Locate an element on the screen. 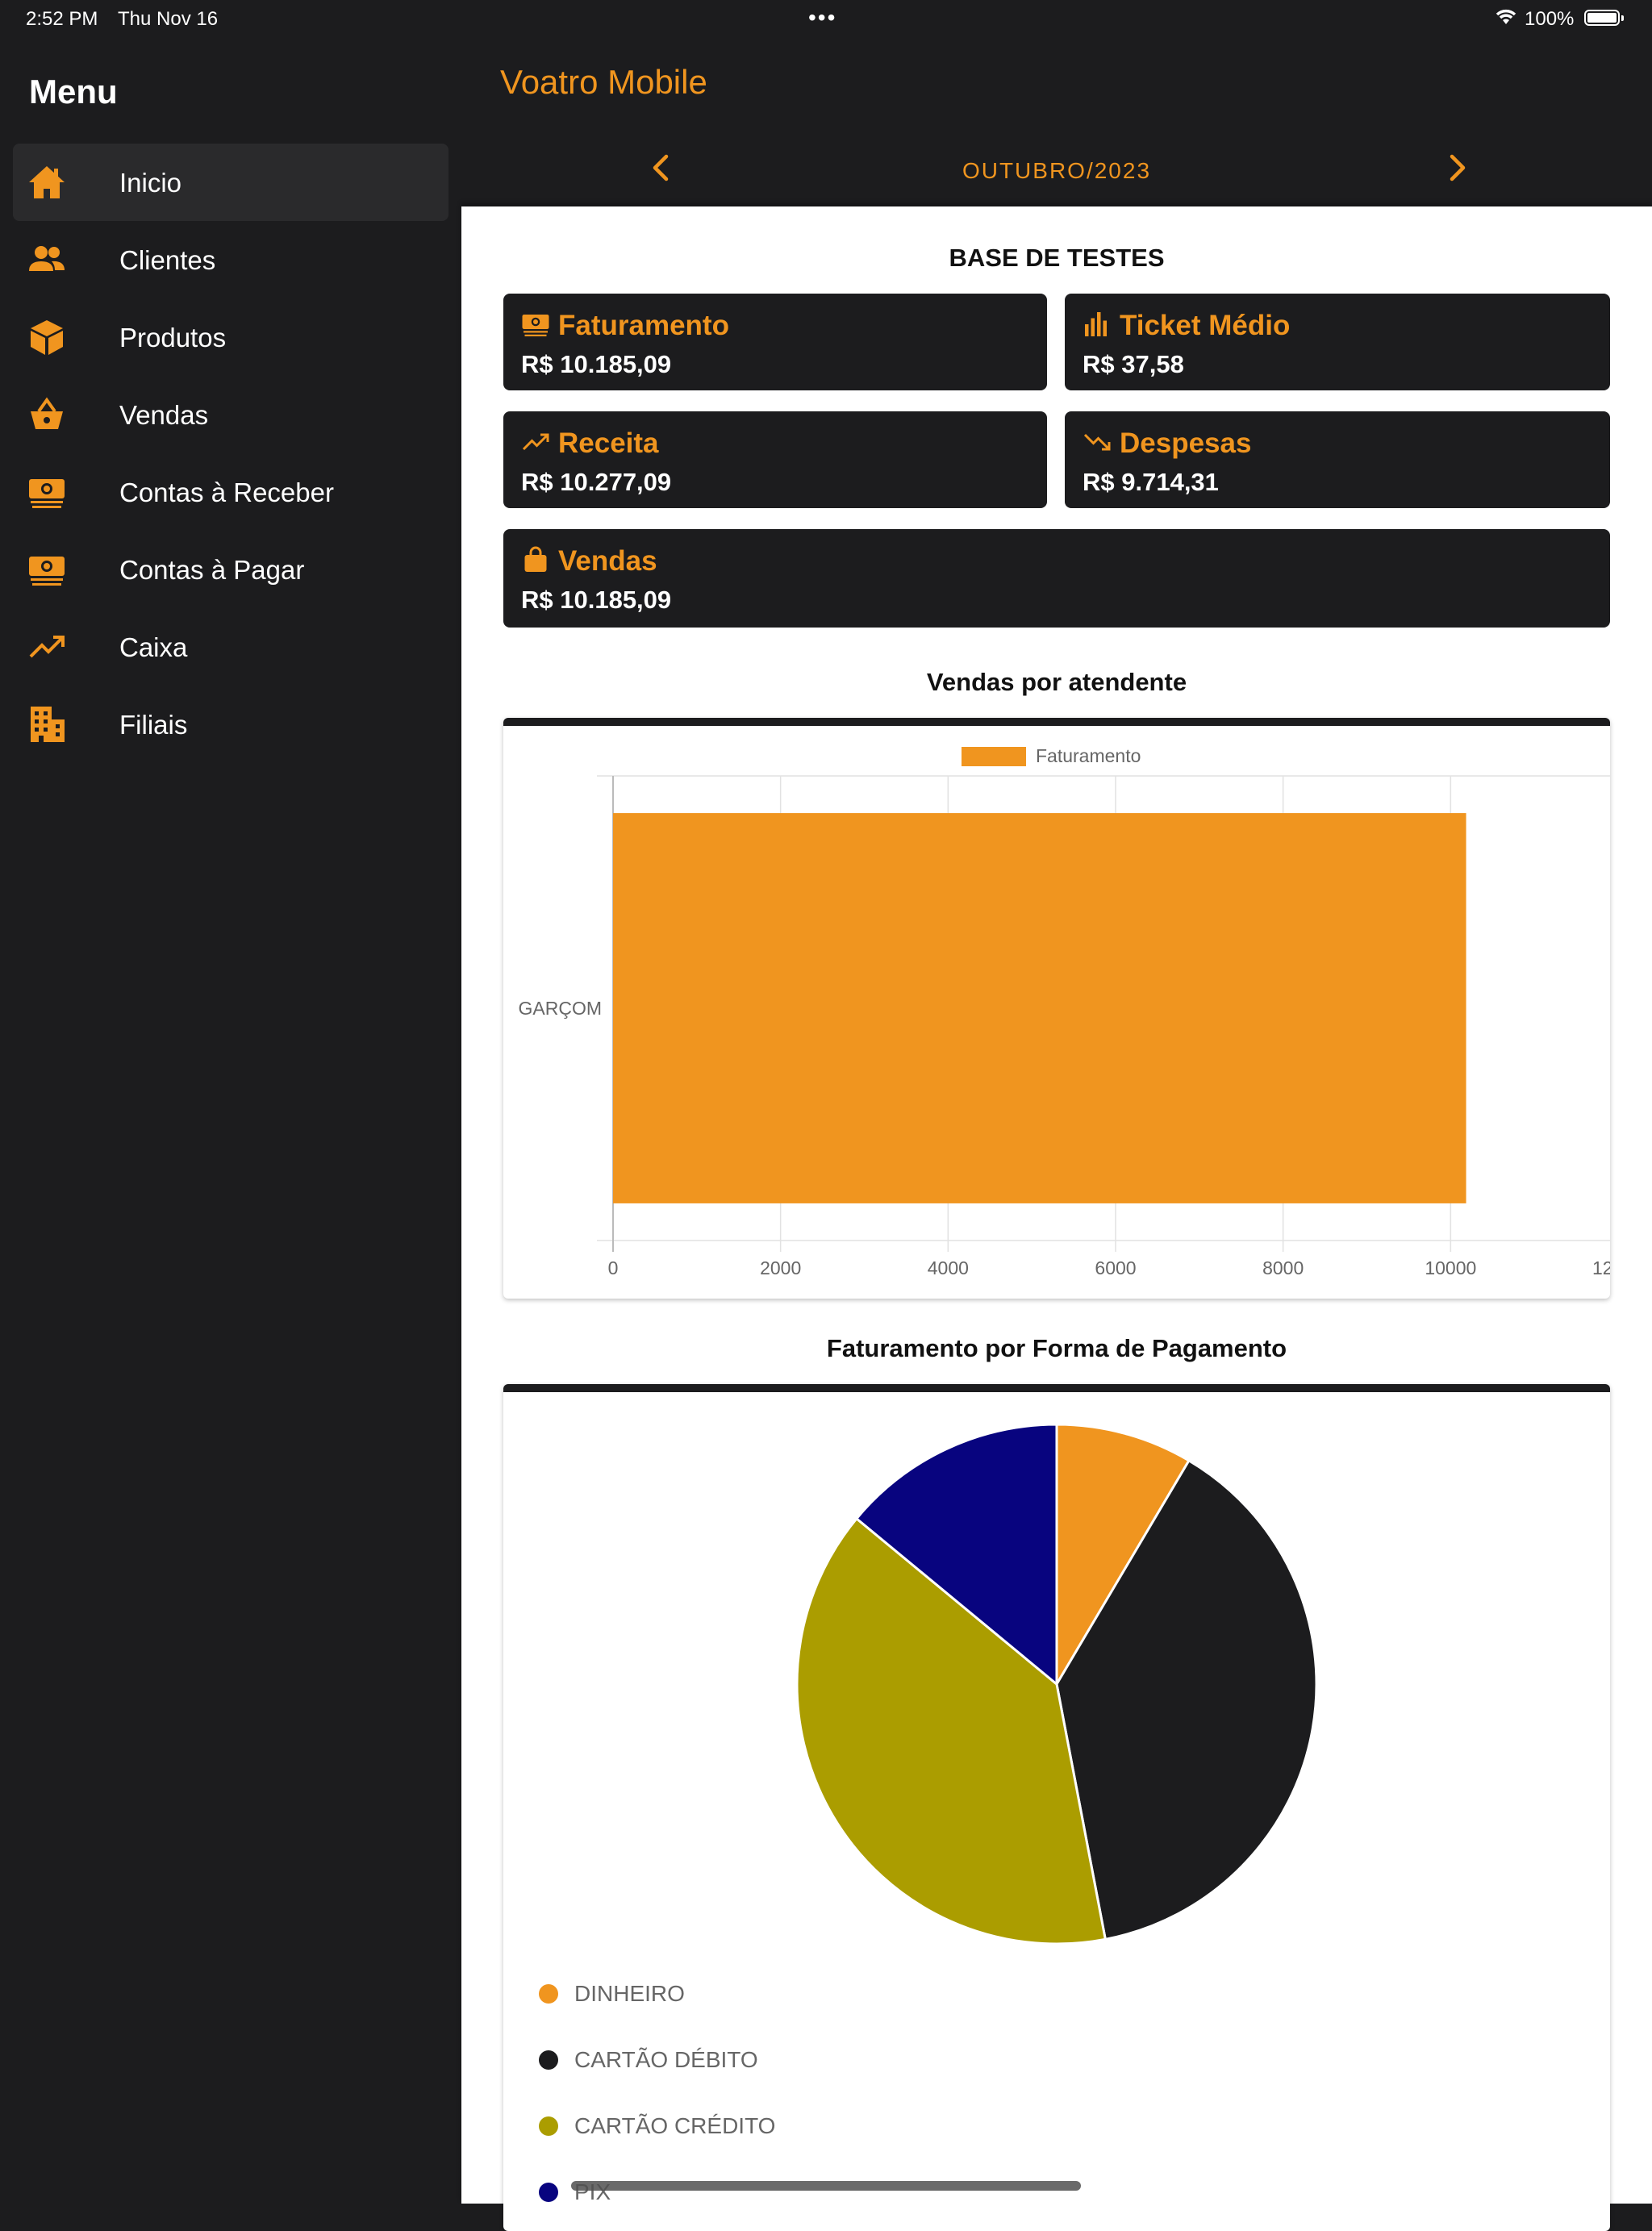 Image resolution: width=1652 pixels, height=2231 pixels. pie-chart-title: Faturamento por Forma de Pagamento is located at coordinates (1056, 1348).